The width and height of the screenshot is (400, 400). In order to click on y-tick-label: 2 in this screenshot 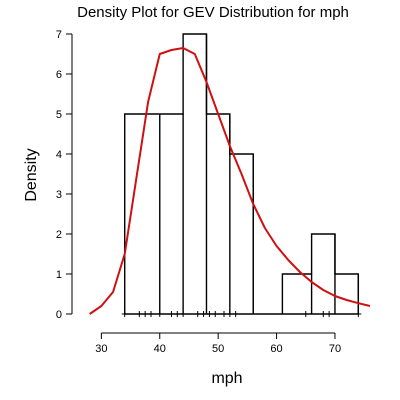, I will do `click(59, 235)`.